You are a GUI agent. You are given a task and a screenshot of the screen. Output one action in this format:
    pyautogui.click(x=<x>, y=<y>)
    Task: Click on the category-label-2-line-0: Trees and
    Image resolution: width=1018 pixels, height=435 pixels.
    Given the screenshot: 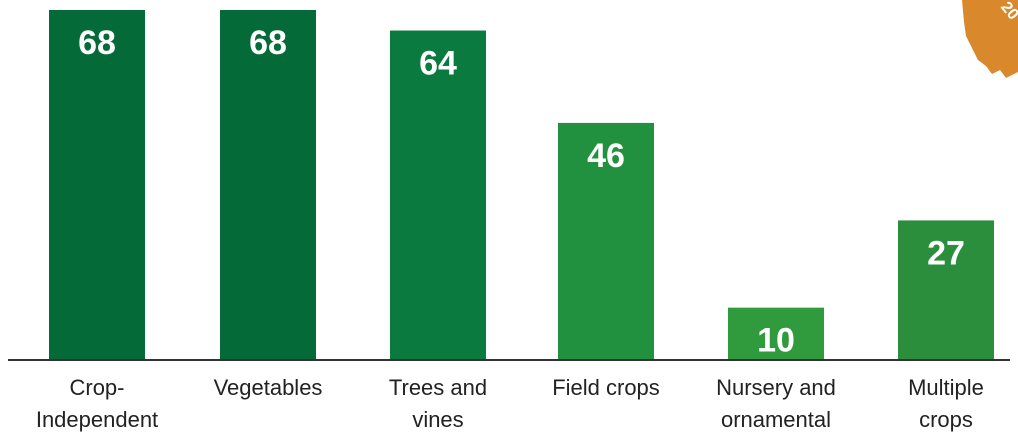 What is the action you would take?
    pyautogui.click(x=438, y=387)
    